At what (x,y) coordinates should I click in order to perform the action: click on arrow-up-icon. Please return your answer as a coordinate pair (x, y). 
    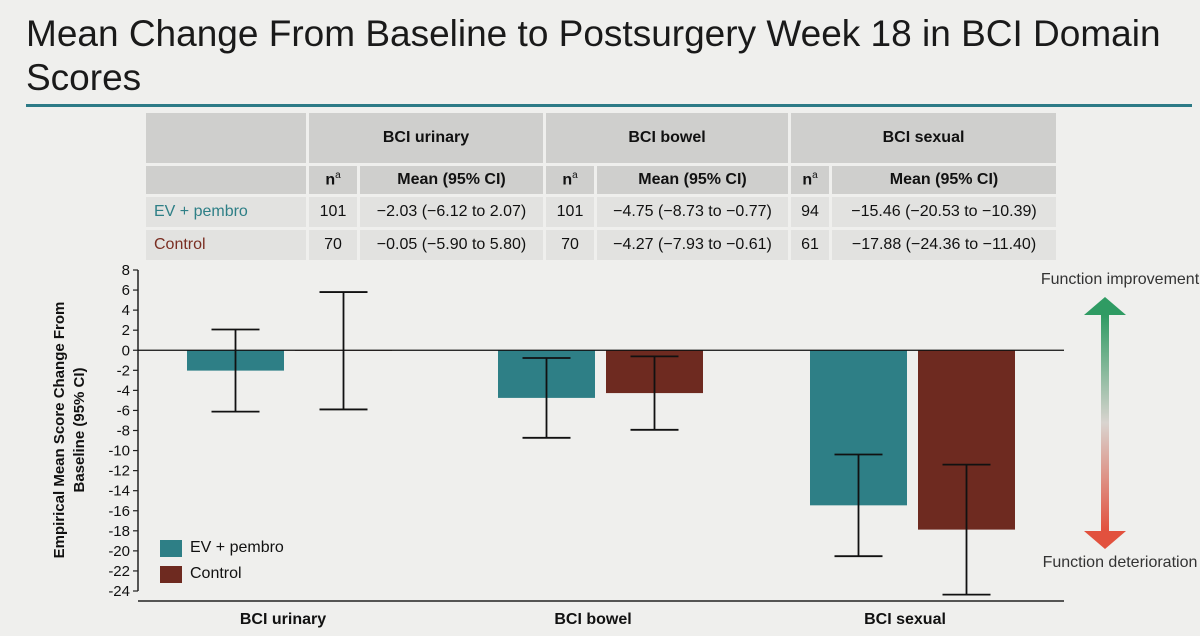
    Looking at the image, I should click on (1105, 306).